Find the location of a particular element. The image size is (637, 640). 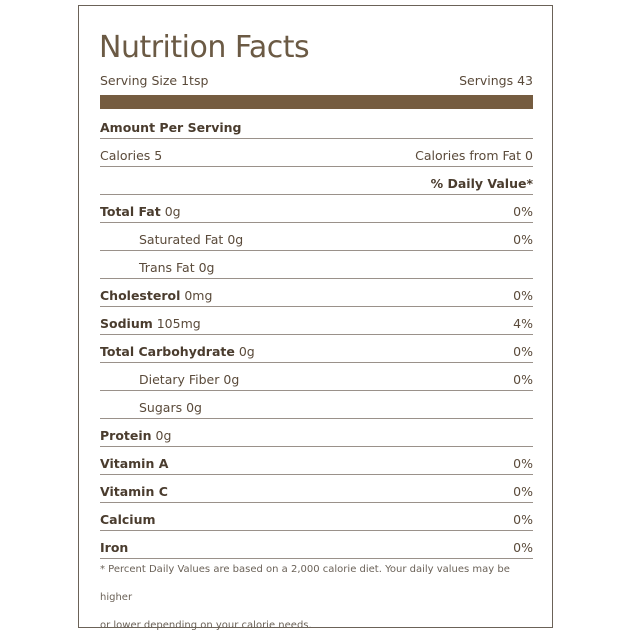

nutrient-amount: 105mg is located at coordinates (178, 323).